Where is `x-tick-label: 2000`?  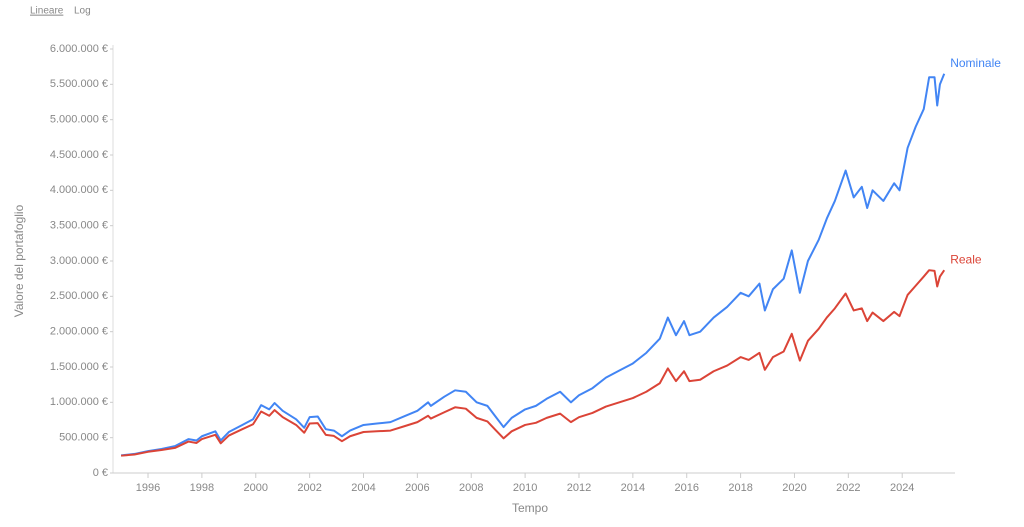 x-tick-label: 2000 is located at coordinates (256, 488).